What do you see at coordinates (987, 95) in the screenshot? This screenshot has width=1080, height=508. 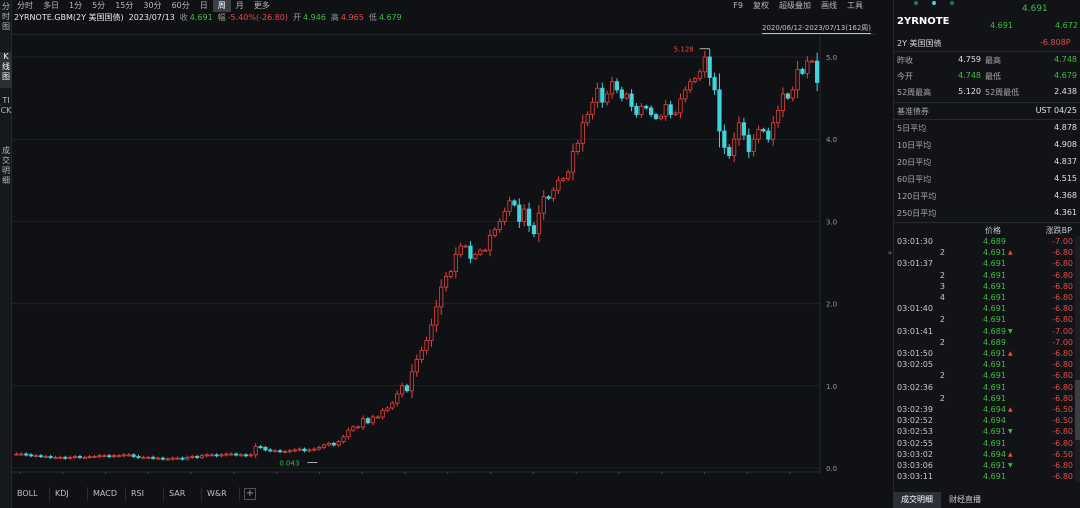 I see `quote-row: 52周最高 5.120 52周最低 2.438` at bounding box center [987, 95].